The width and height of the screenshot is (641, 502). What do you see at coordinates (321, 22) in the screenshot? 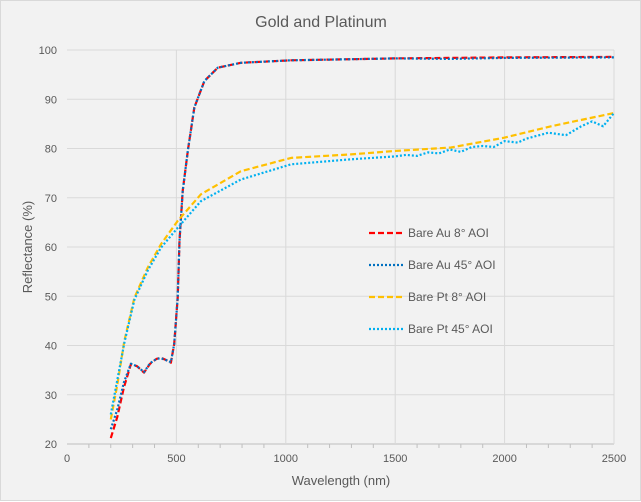
I see `chart-title: Gold and Platinum` at bounding box center [321, 22].